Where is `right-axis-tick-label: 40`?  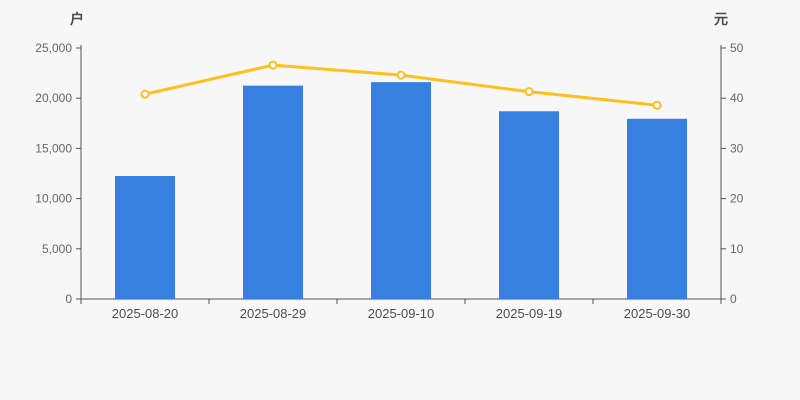 right-axis-tick-label: 40 is located at coordinates (737, 98).